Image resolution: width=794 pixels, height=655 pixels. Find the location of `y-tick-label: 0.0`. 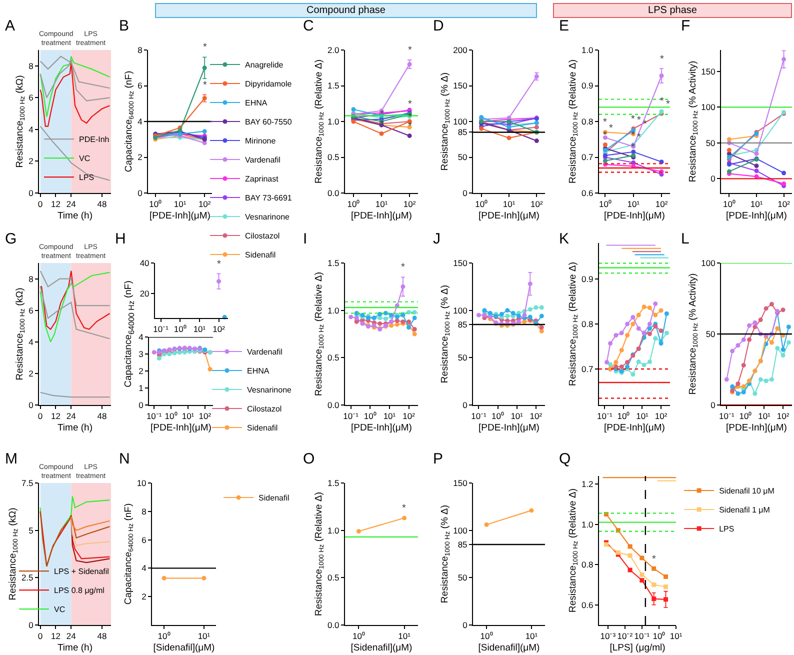

y-tick-label: 0.0 is located at coordinates (333, 193).